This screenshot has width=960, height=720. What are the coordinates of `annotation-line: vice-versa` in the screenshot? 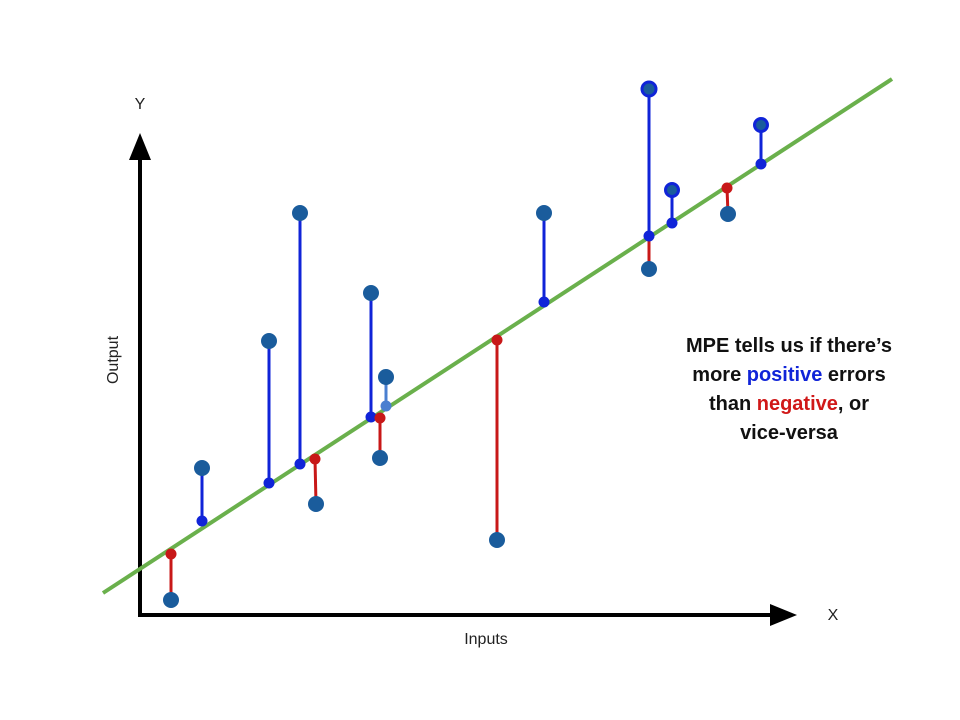 It's located at (789, 433).